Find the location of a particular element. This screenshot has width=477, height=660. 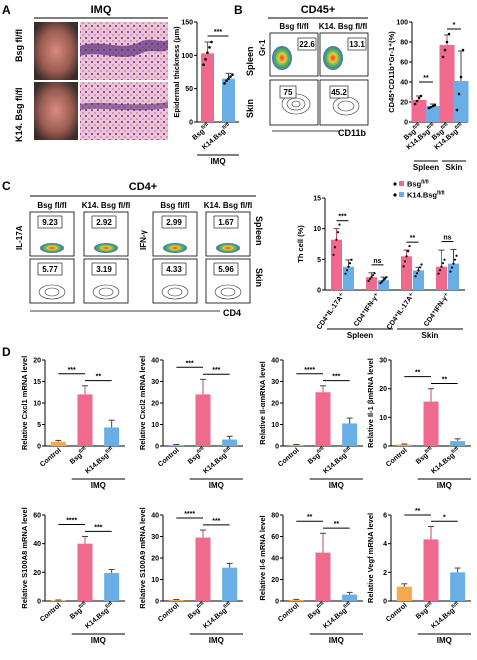

y-axis-label: Relative Cxcl2 mRNA level is located at coordinates (142, 403).